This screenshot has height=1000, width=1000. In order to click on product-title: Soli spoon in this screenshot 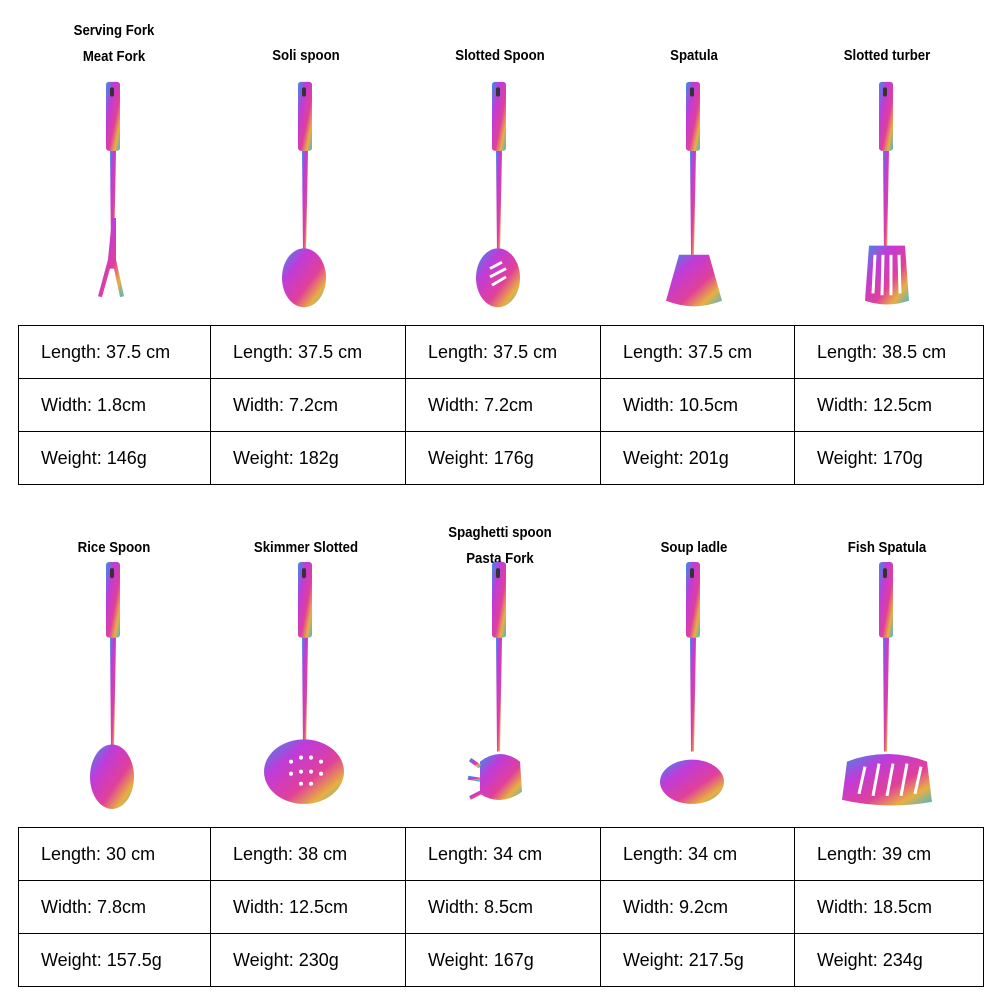, I will do `click(305, 56)`.